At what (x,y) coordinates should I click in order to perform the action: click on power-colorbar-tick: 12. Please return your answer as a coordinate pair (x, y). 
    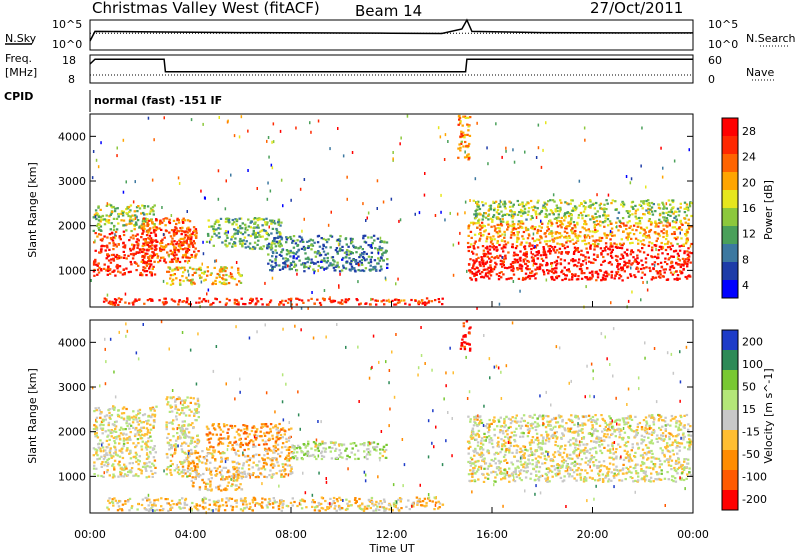
    Looking at the image, I should click on (749, 234).